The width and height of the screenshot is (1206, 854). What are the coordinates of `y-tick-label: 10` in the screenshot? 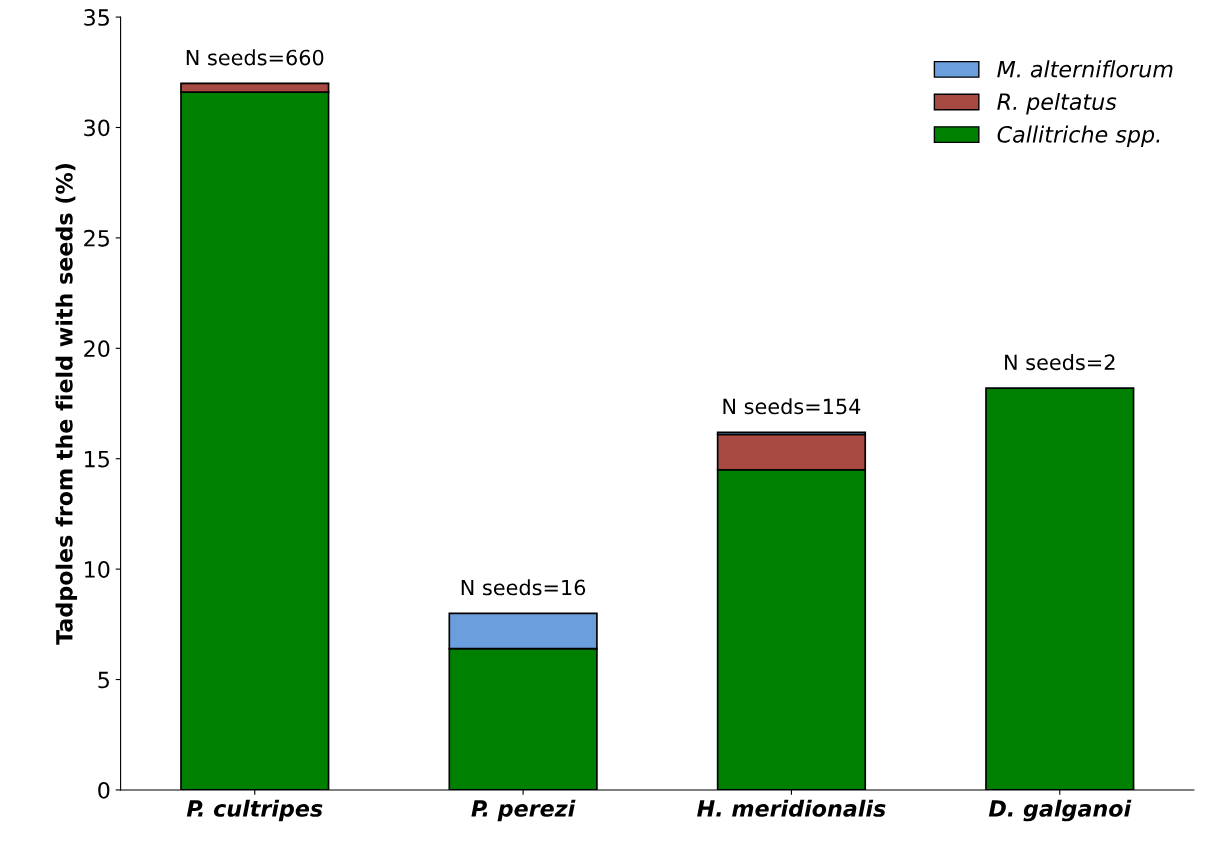 It's located at (97, 569).